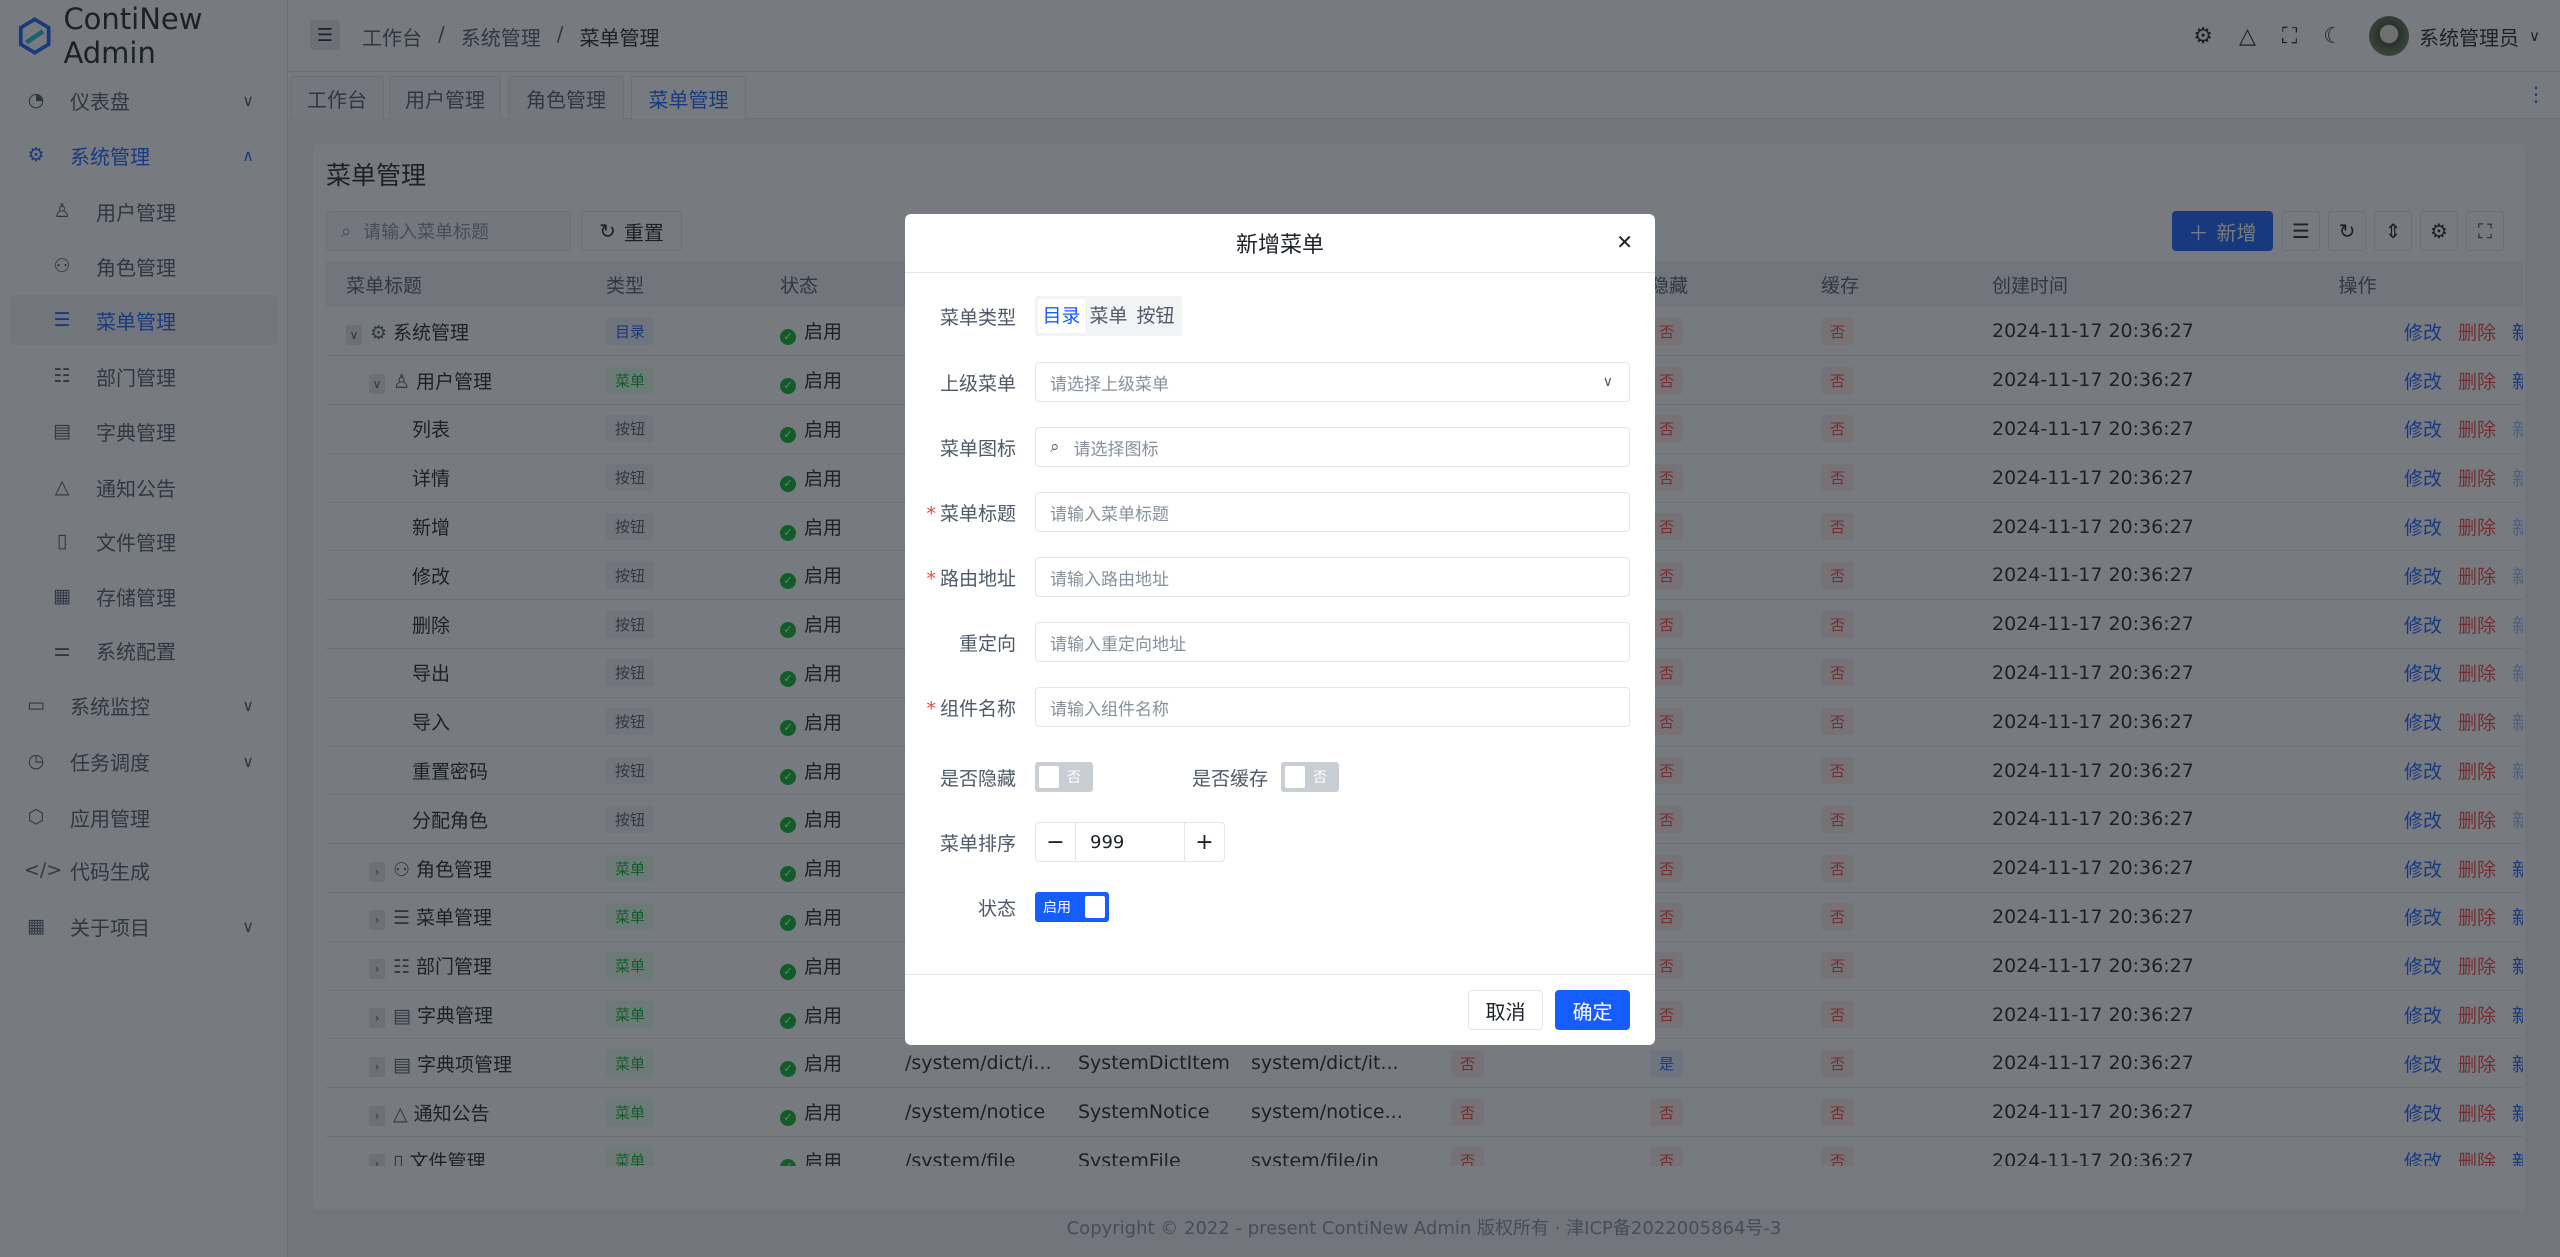 The height and width of the screenshot is (1257, 2560). What do you see at coordinates (144, 596) in the screenshot?
I see `sidebar-item: ▦ 存储管理` at bounding box center [144, 596].